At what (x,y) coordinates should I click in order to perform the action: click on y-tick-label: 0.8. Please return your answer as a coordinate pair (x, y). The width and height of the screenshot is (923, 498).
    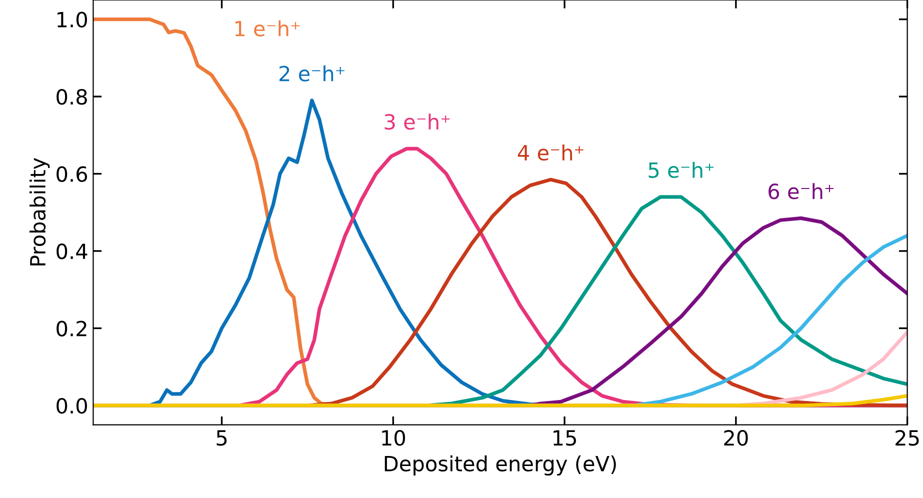
    Looking at the image, I should click on (71, 96).